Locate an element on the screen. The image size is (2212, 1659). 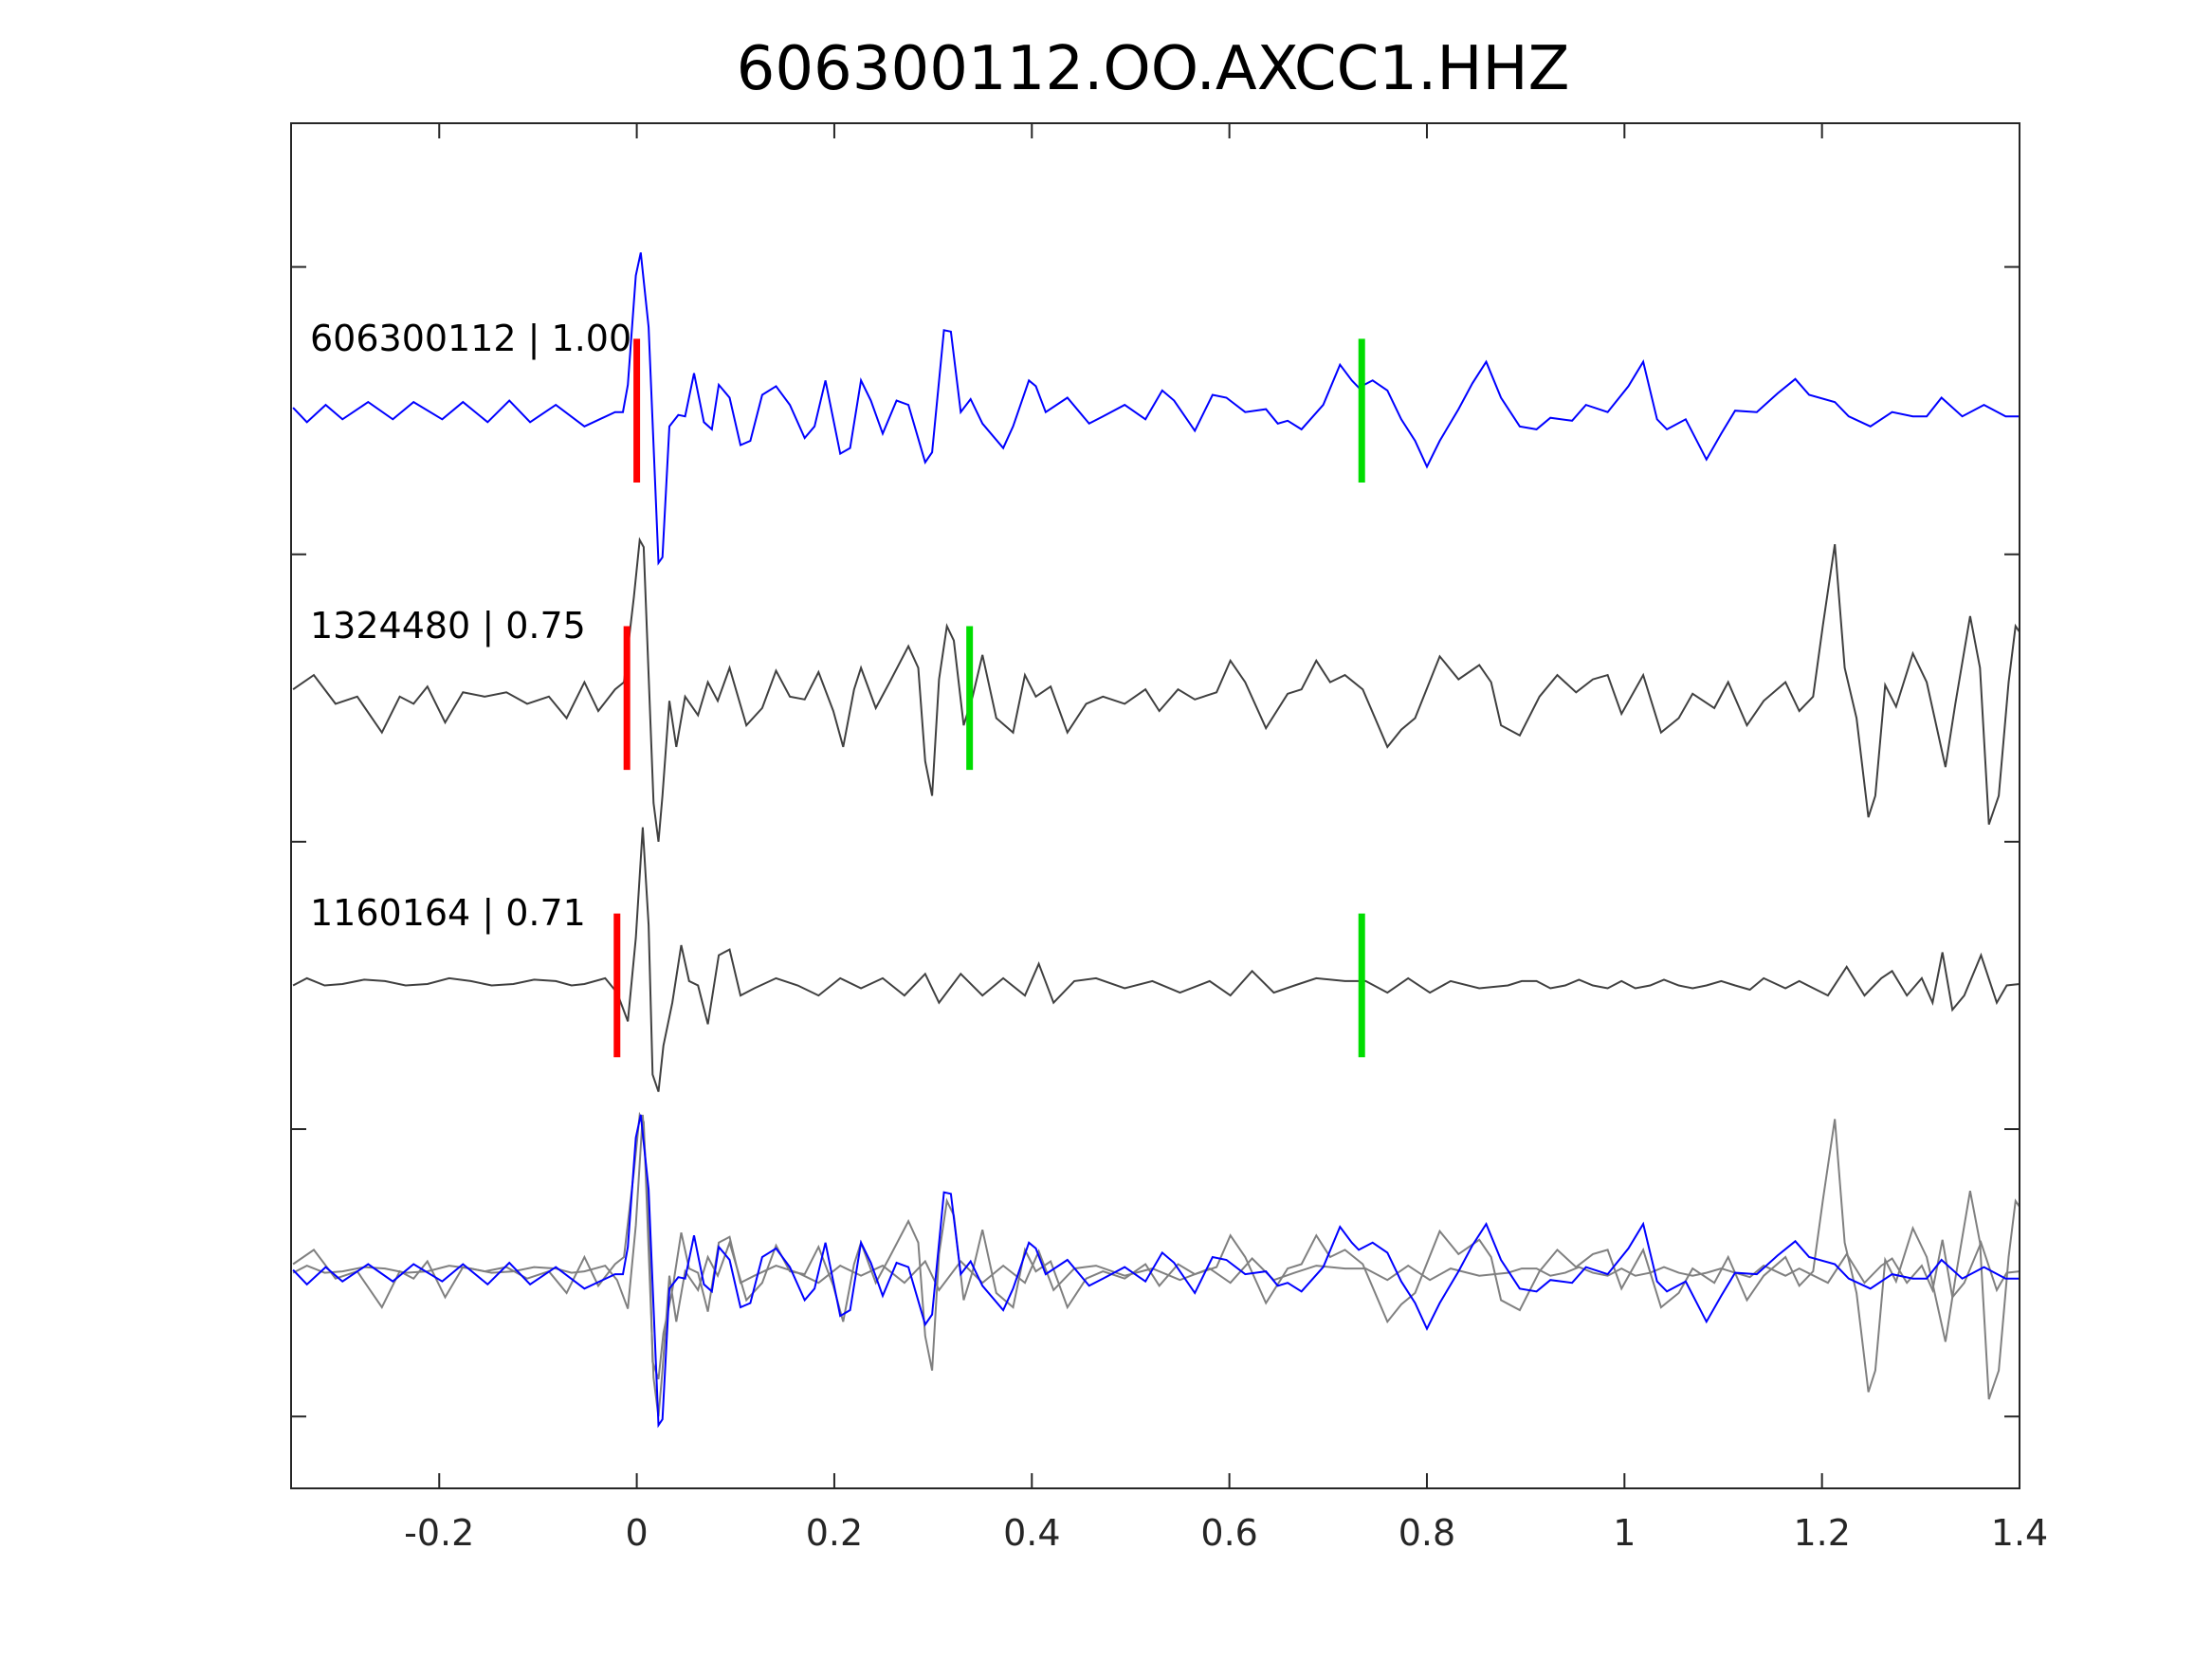
x-tick-label: -0.2 is located at coordinates (439, 1533).